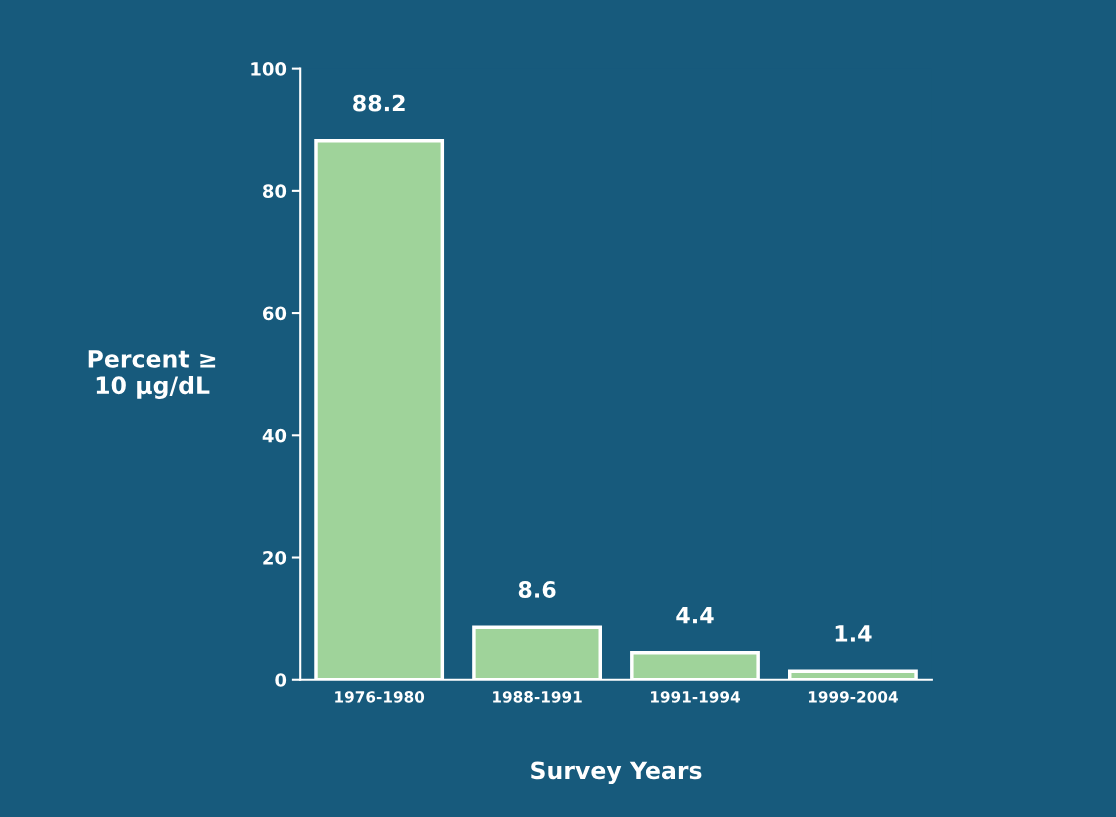  Describe the element at coordinates (281, 680) in the screenshot. I see `y-tick-label: 0` at that location.